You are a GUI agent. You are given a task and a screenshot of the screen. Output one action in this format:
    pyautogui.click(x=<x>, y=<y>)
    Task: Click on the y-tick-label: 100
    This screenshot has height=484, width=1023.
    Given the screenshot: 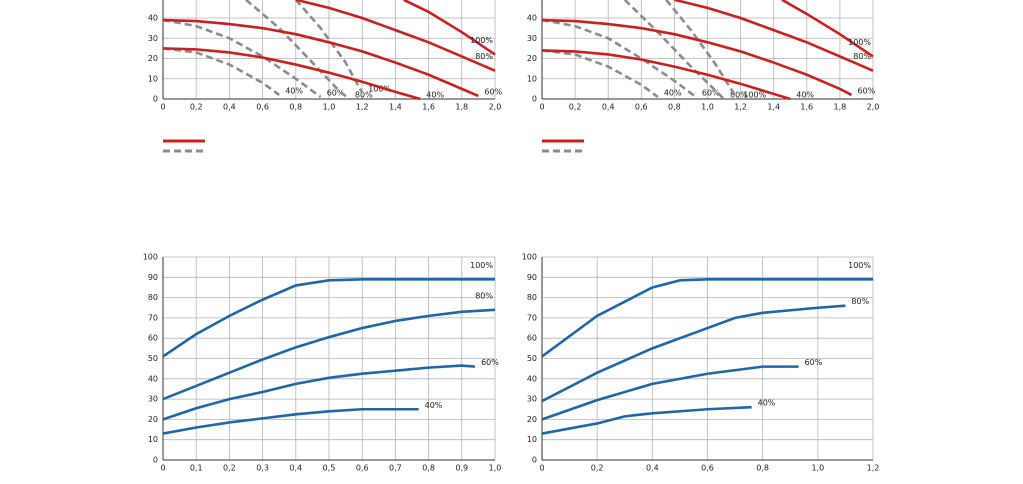 What is the action you would take?
    pyautogui.click(x=529, y=257)
    